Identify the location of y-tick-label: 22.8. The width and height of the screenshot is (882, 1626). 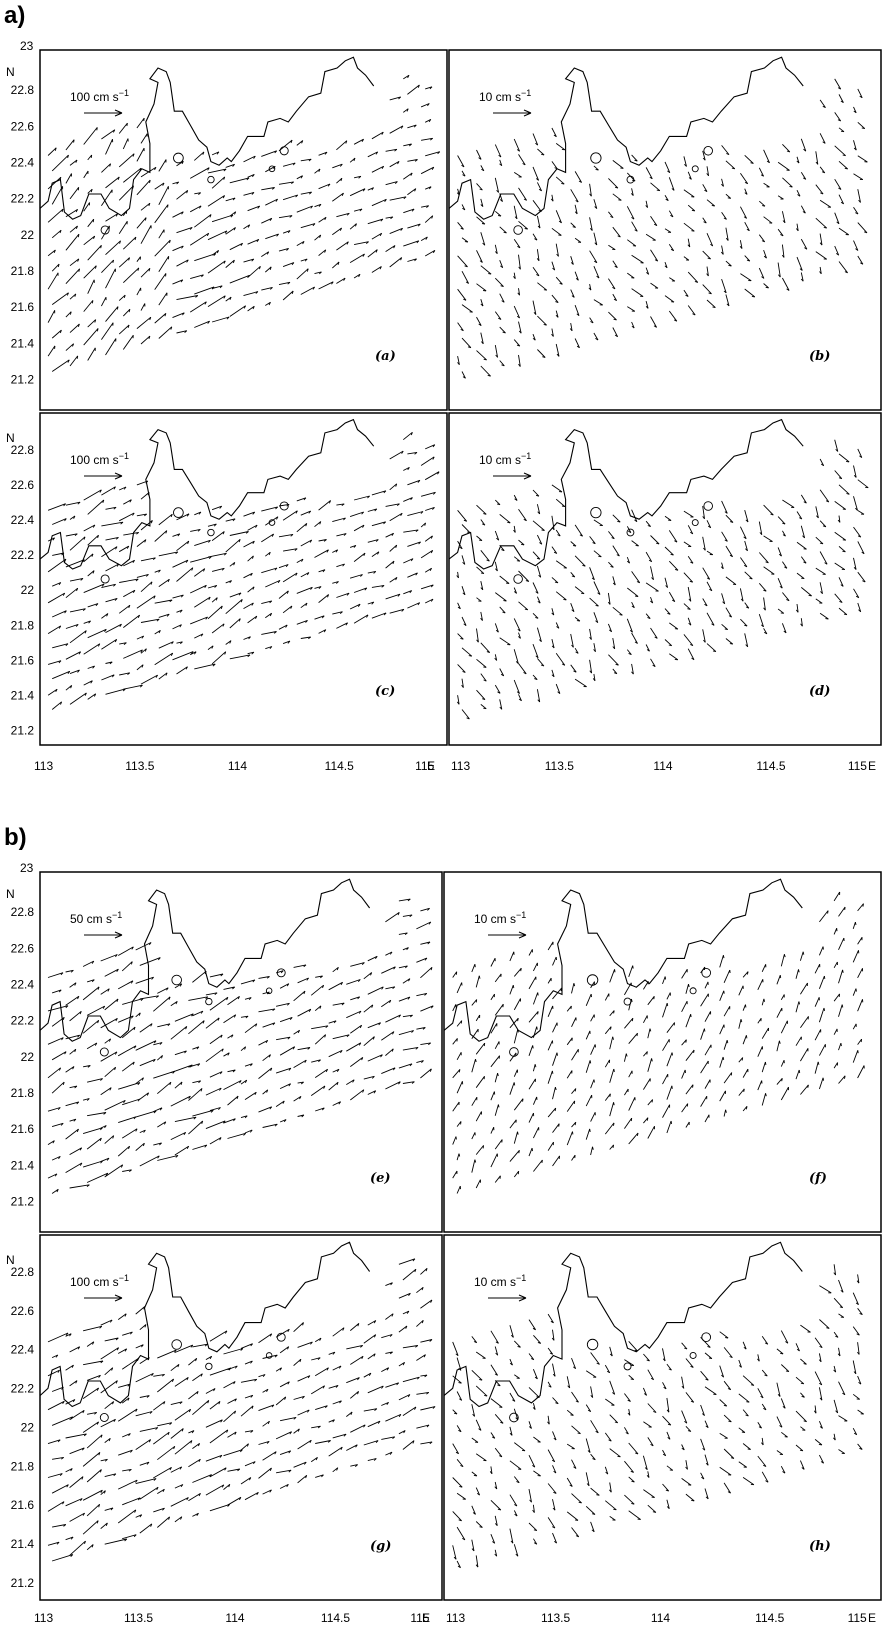
(23, 912).